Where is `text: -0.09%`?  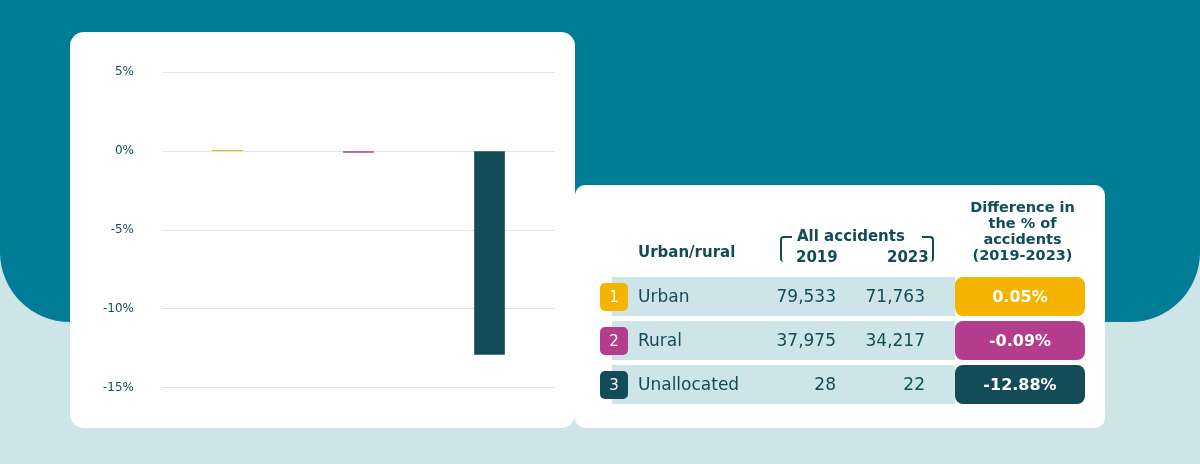 text: -0.09% is located at coordinates (1020, 340).